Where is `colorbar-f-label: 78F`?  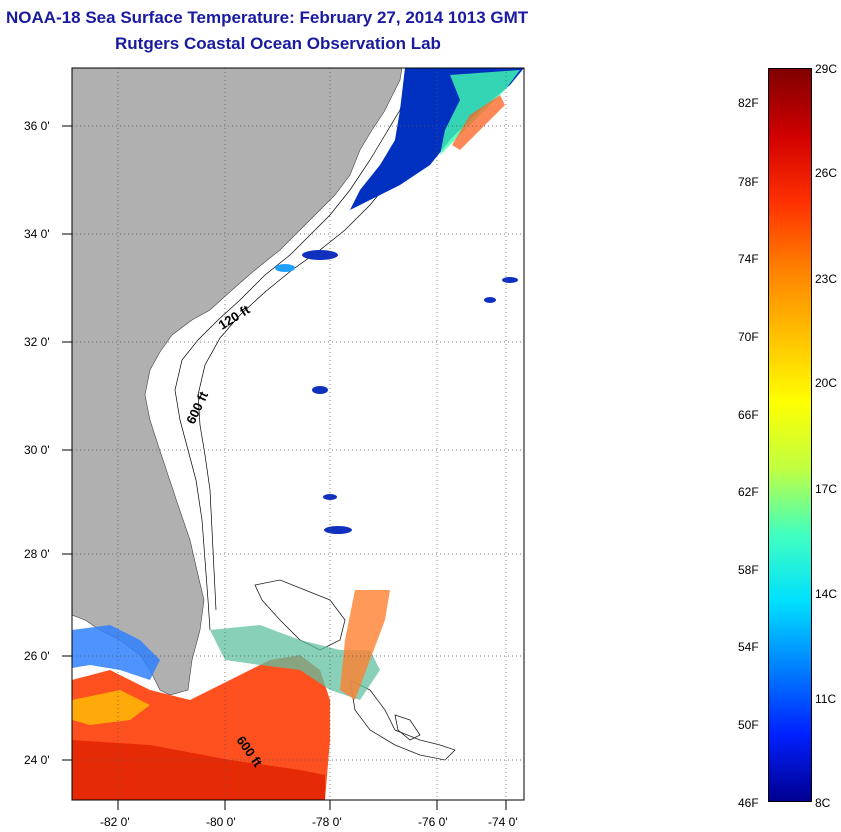
colorbar-f-label: 78F is located at coordinates (748, 182).